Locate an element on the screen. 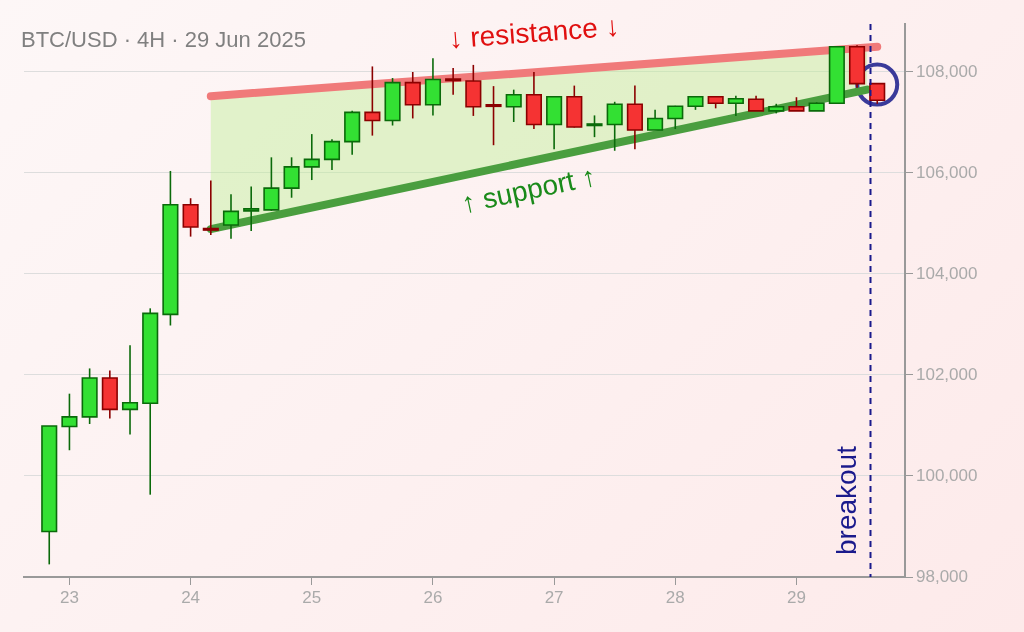  y-tick-label: 104,000 is located at coordinates (947, 273).